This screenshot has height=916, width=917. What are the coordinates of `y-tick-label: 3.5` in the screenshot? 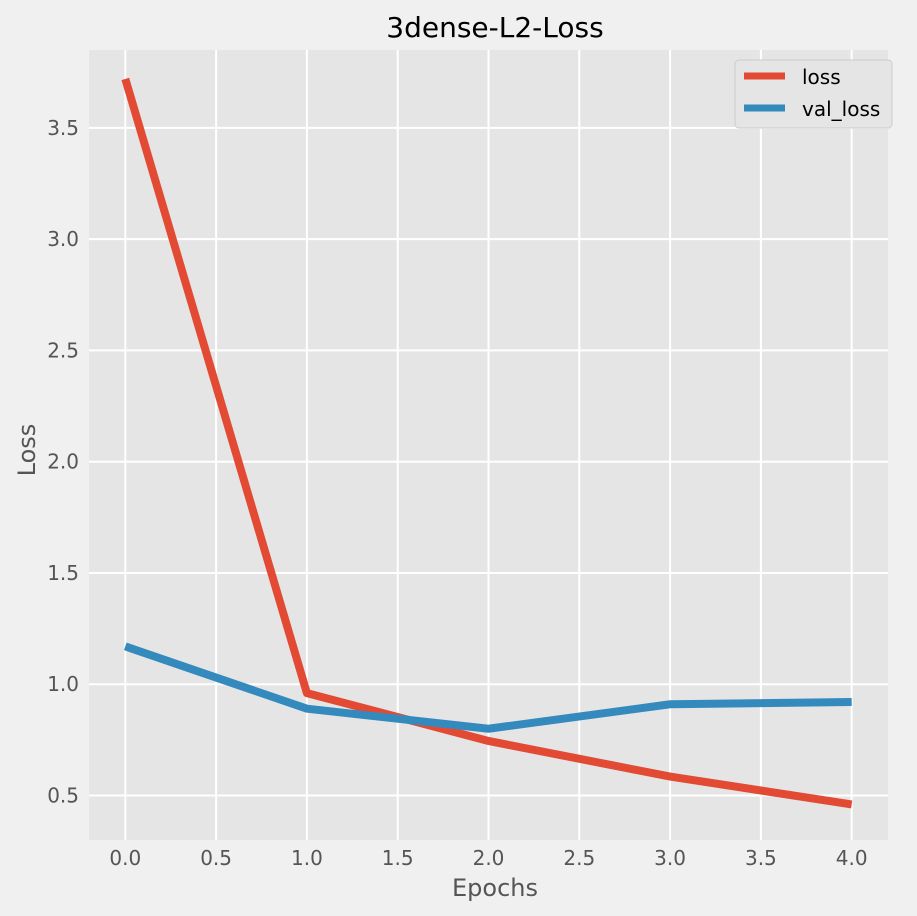 It's located at (63, 128).